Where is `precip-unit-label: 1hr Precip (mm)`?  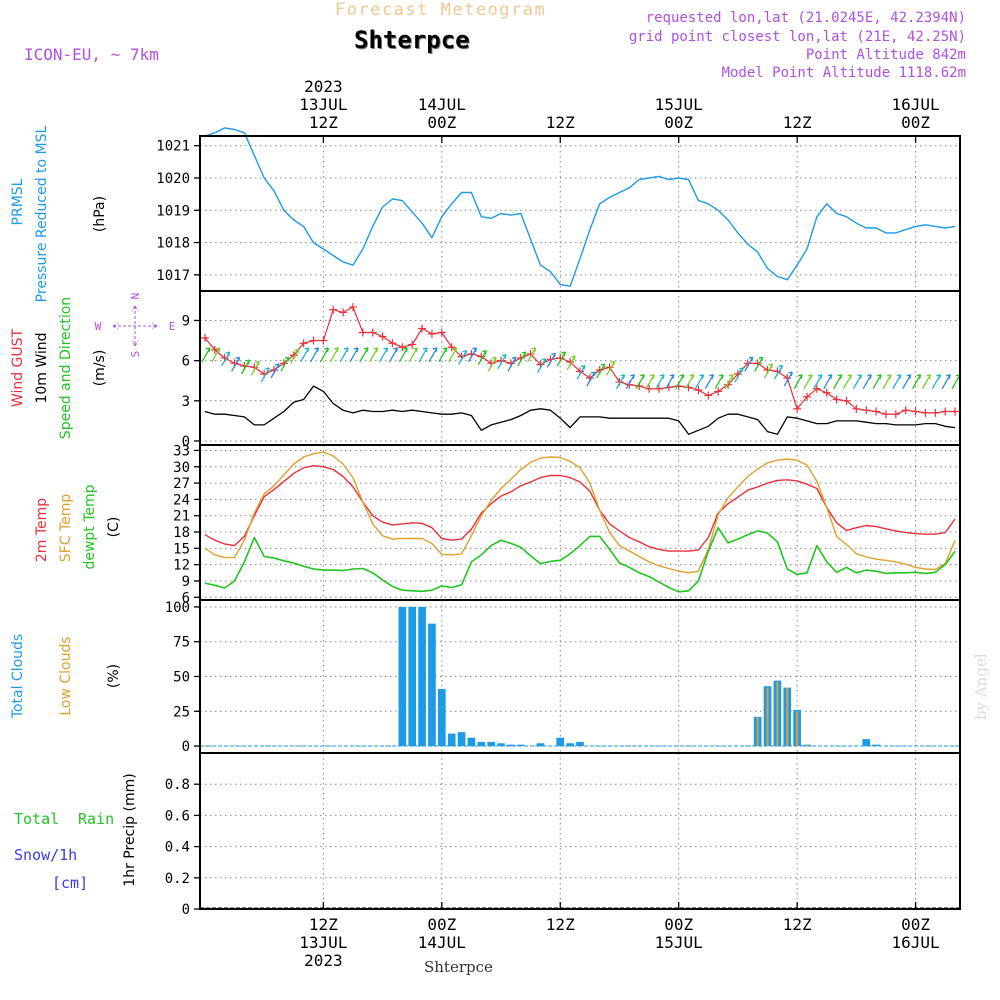
precip-unit-label: 1hr Precip (mm) is located at coordinates (130, 829).